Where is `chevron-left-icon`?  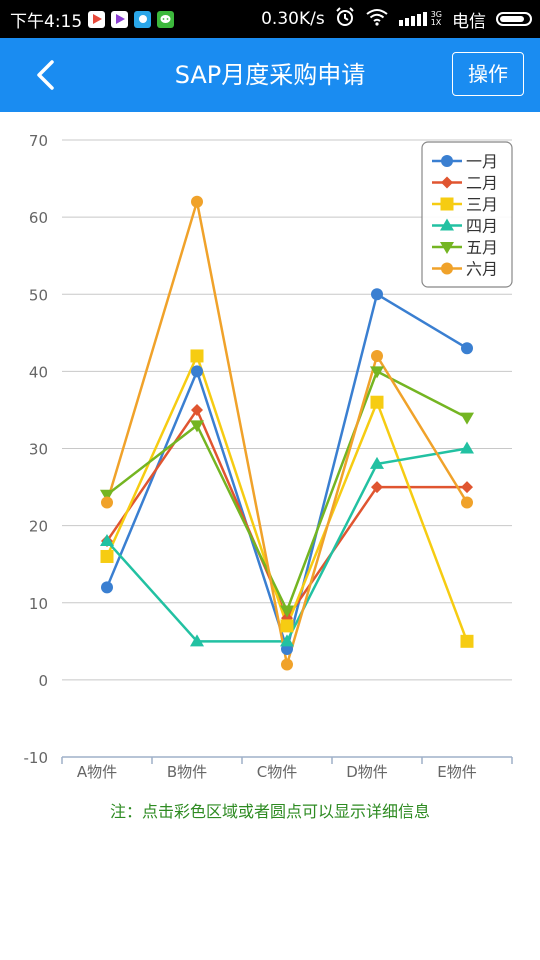
chevron-left-icon is located at coordinates (45, 75).